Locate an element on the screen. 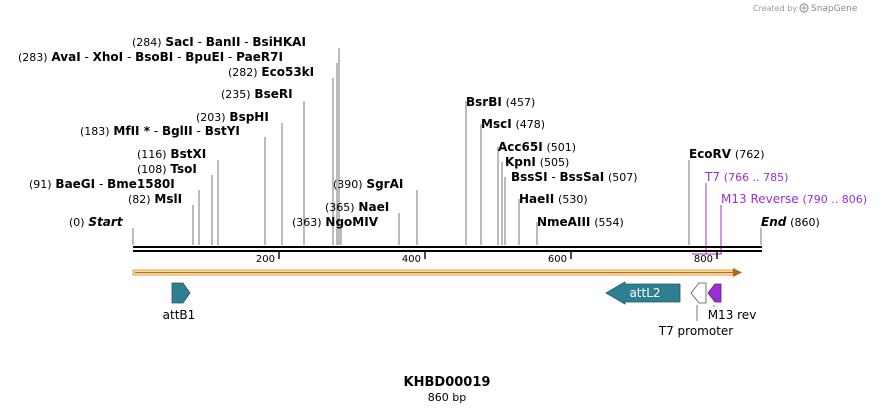  scale-ticks: 200 400 600 800 is located at coordinates (487, 258).